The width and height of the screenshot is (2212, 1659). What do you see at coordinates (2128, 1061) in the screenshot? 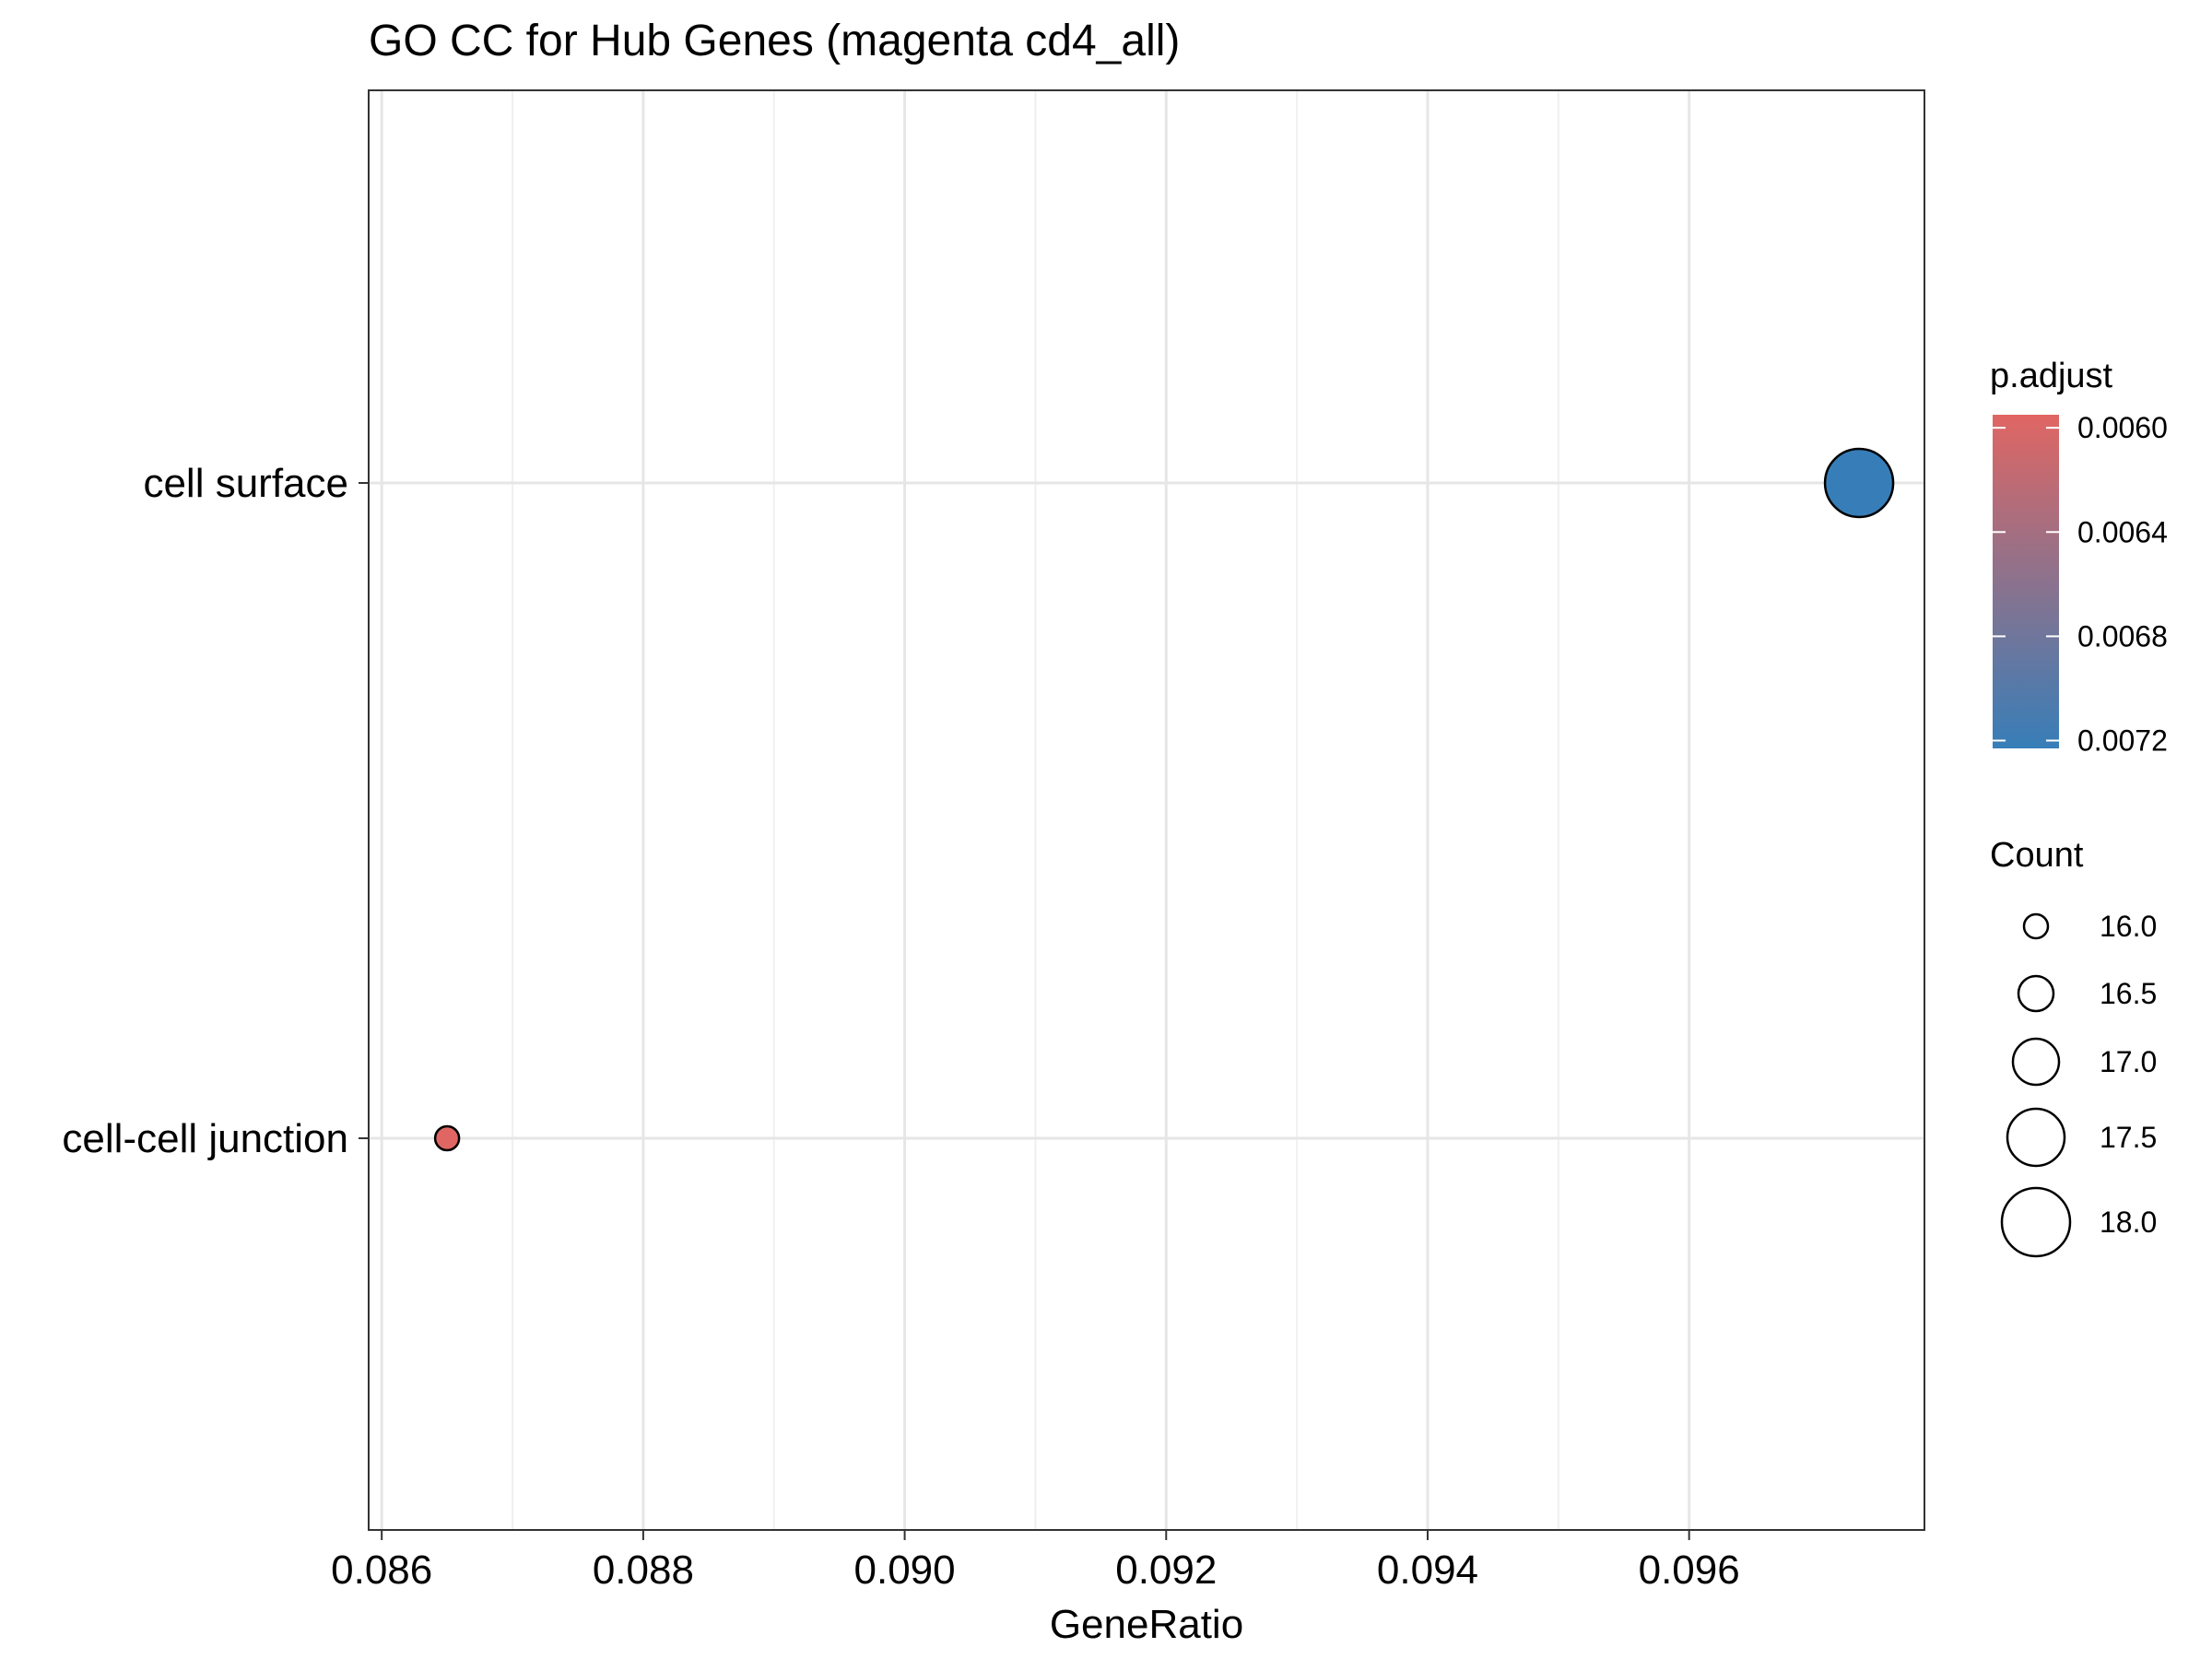
I see `size-legend-label: 17.0` at bounding box center [2128, 1061].